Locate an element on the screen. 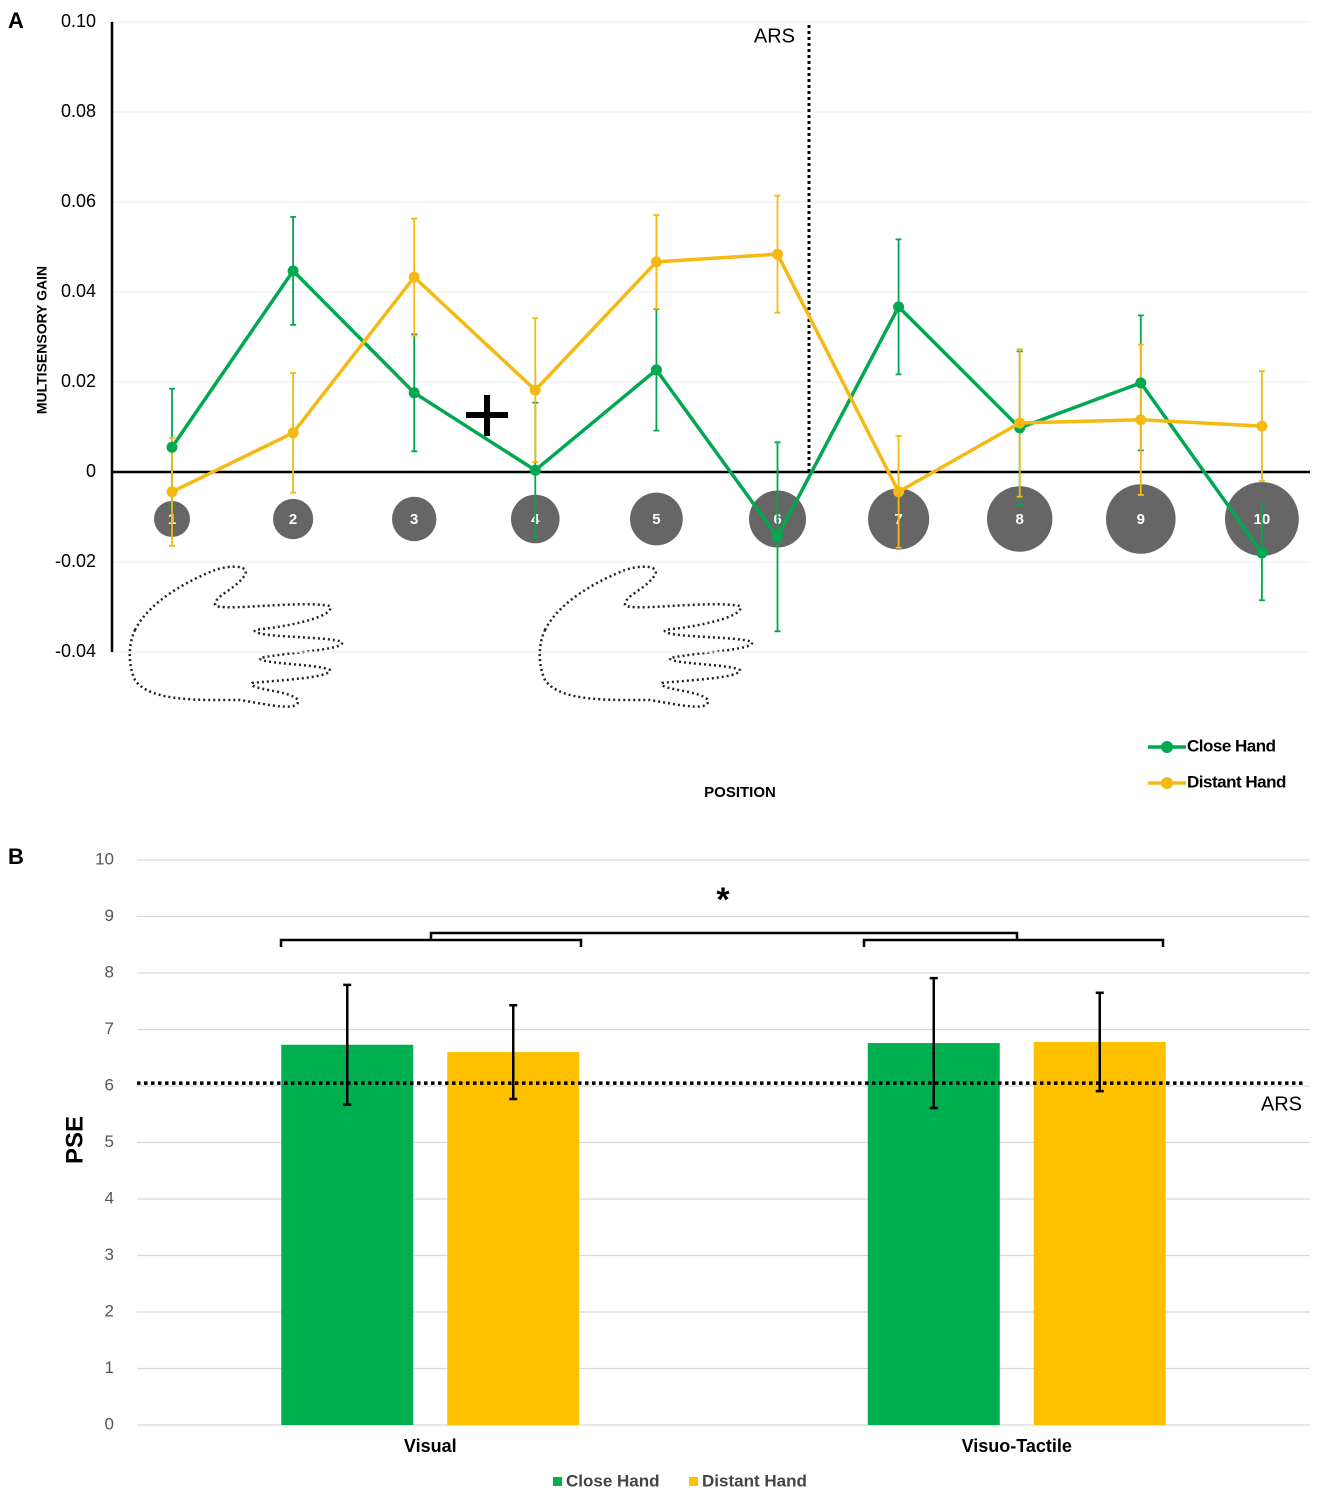  y-tick-label: -0.02 is located at coordinates (75, 561).